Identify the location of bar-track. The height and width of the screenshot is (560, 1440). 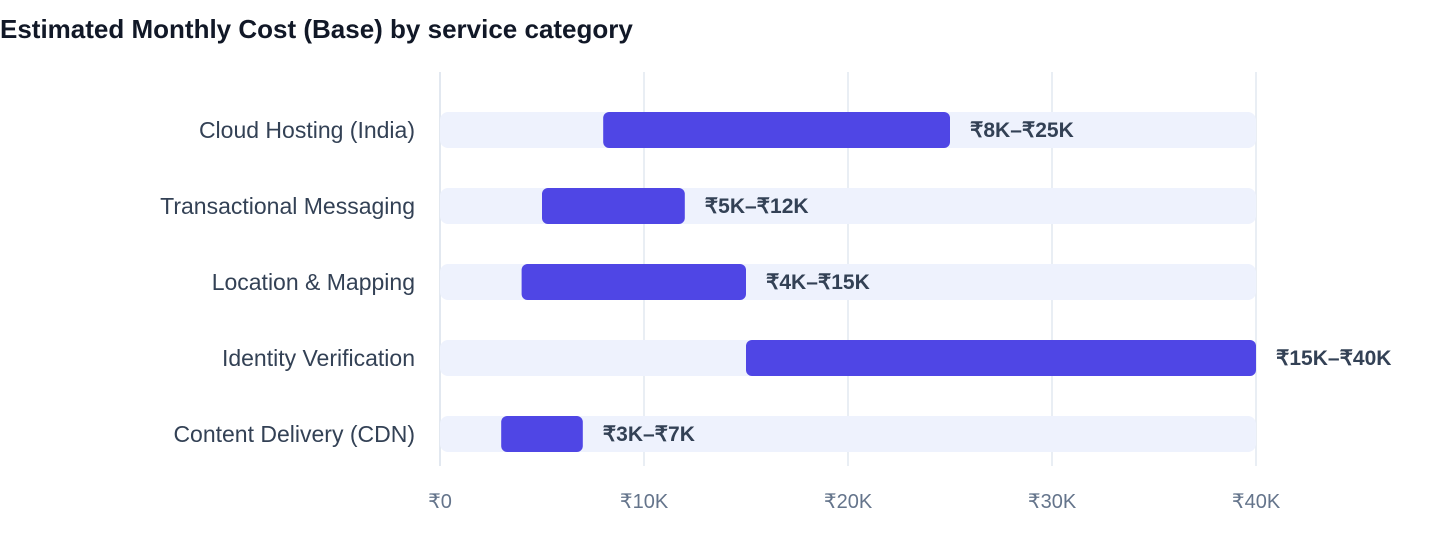
(848, 434).